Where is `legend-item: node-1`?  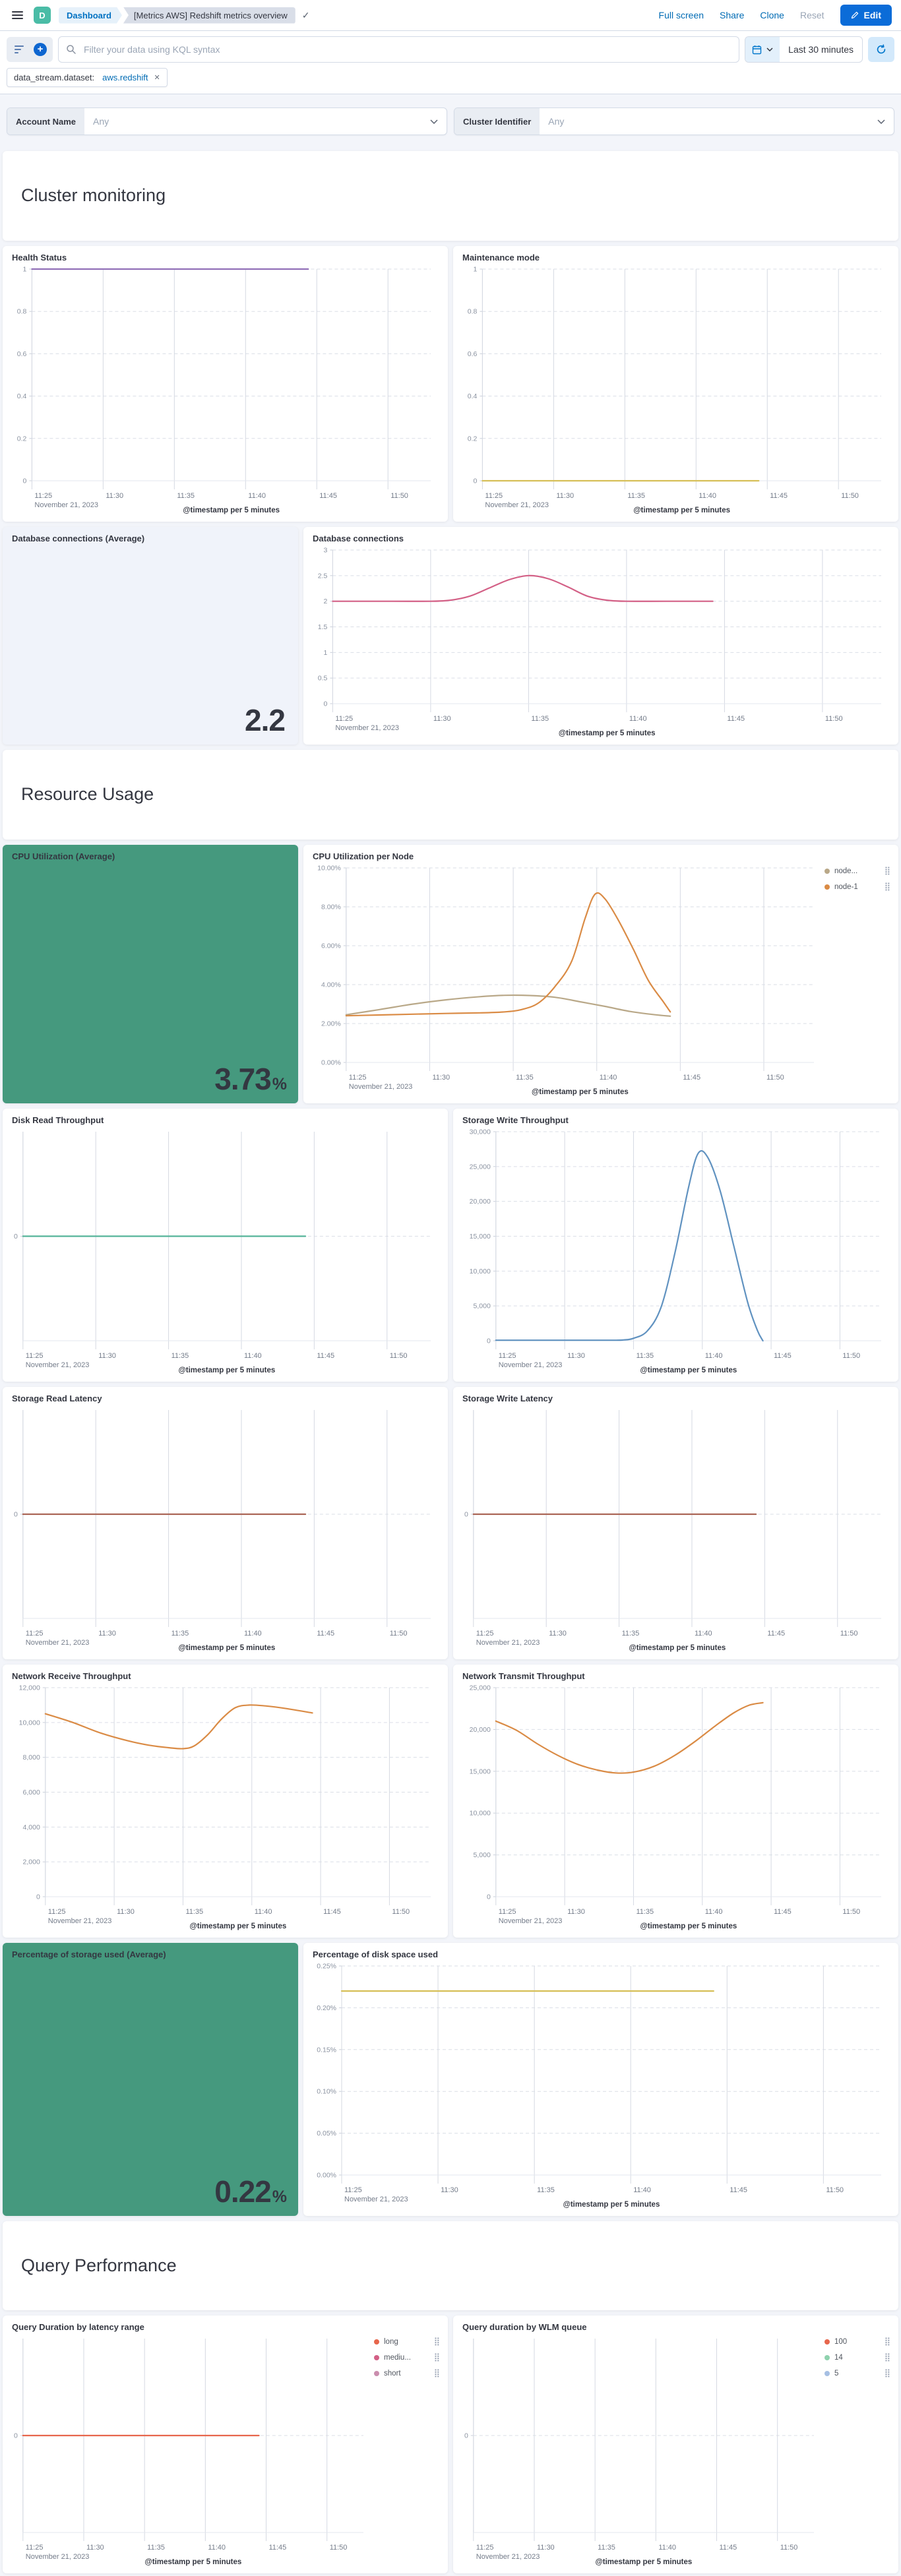 legend-item: node-1 is located at coordinates (857, 887).